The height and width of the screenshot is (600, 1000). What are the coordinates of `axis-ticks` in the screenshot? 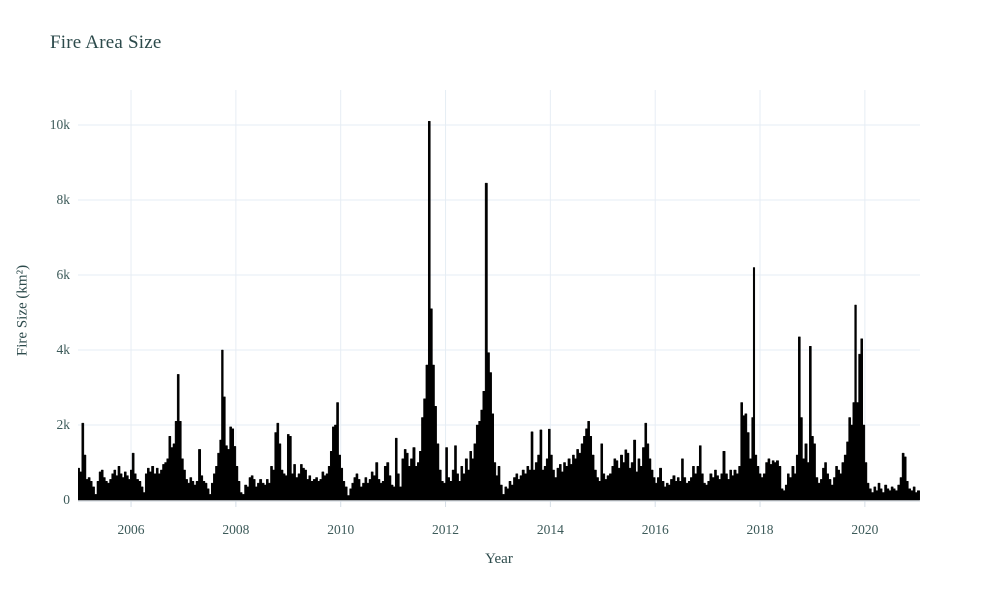 It's located at (499, 503).